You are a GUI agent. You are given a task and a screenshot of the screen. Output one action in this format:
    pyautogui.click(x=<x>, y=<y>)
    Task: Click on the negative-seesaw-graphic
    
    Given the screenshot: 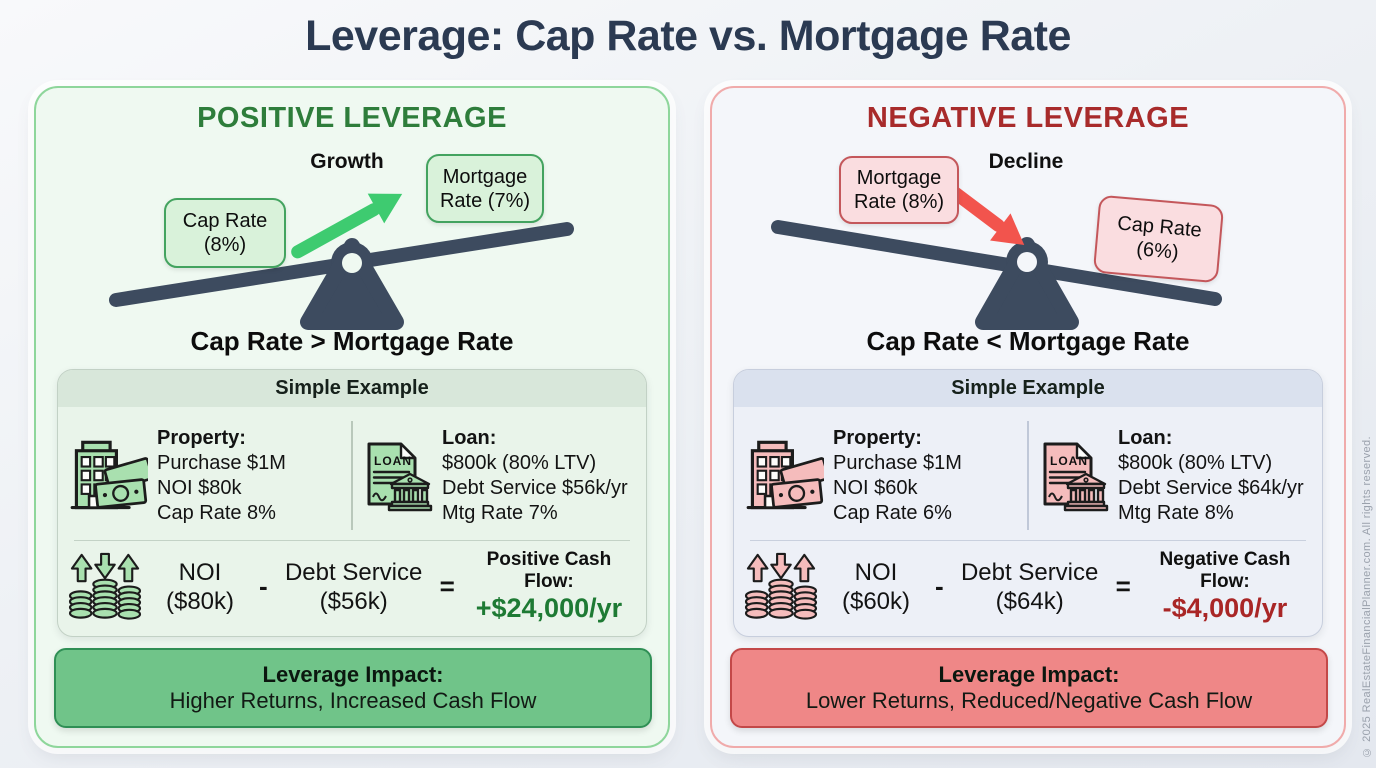 What is the action you would take?
    pyautogui.click(x=996, y=250)
    